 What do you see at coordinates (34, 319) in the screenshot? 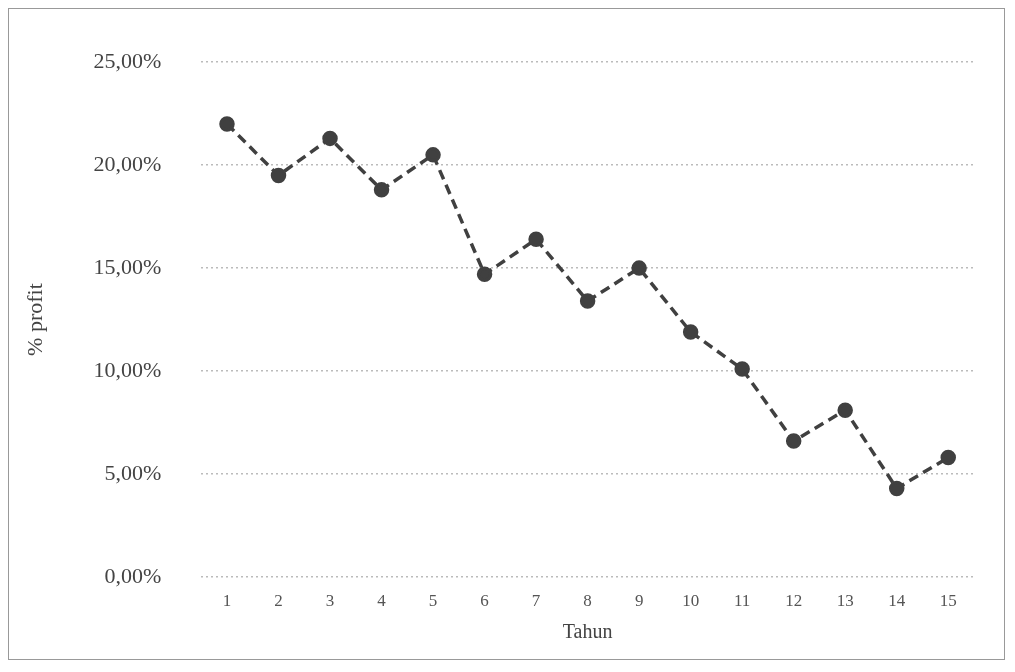
I see `y-axis-title: % profit` at bounding box center [34, 319].